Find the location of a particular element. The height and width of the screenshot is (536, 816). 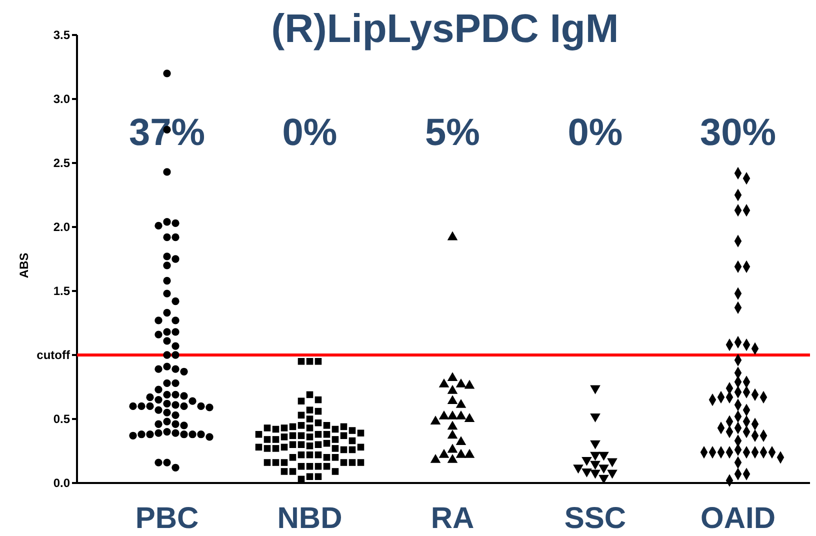

annotation: 5% is located at coordinates (452, 133).